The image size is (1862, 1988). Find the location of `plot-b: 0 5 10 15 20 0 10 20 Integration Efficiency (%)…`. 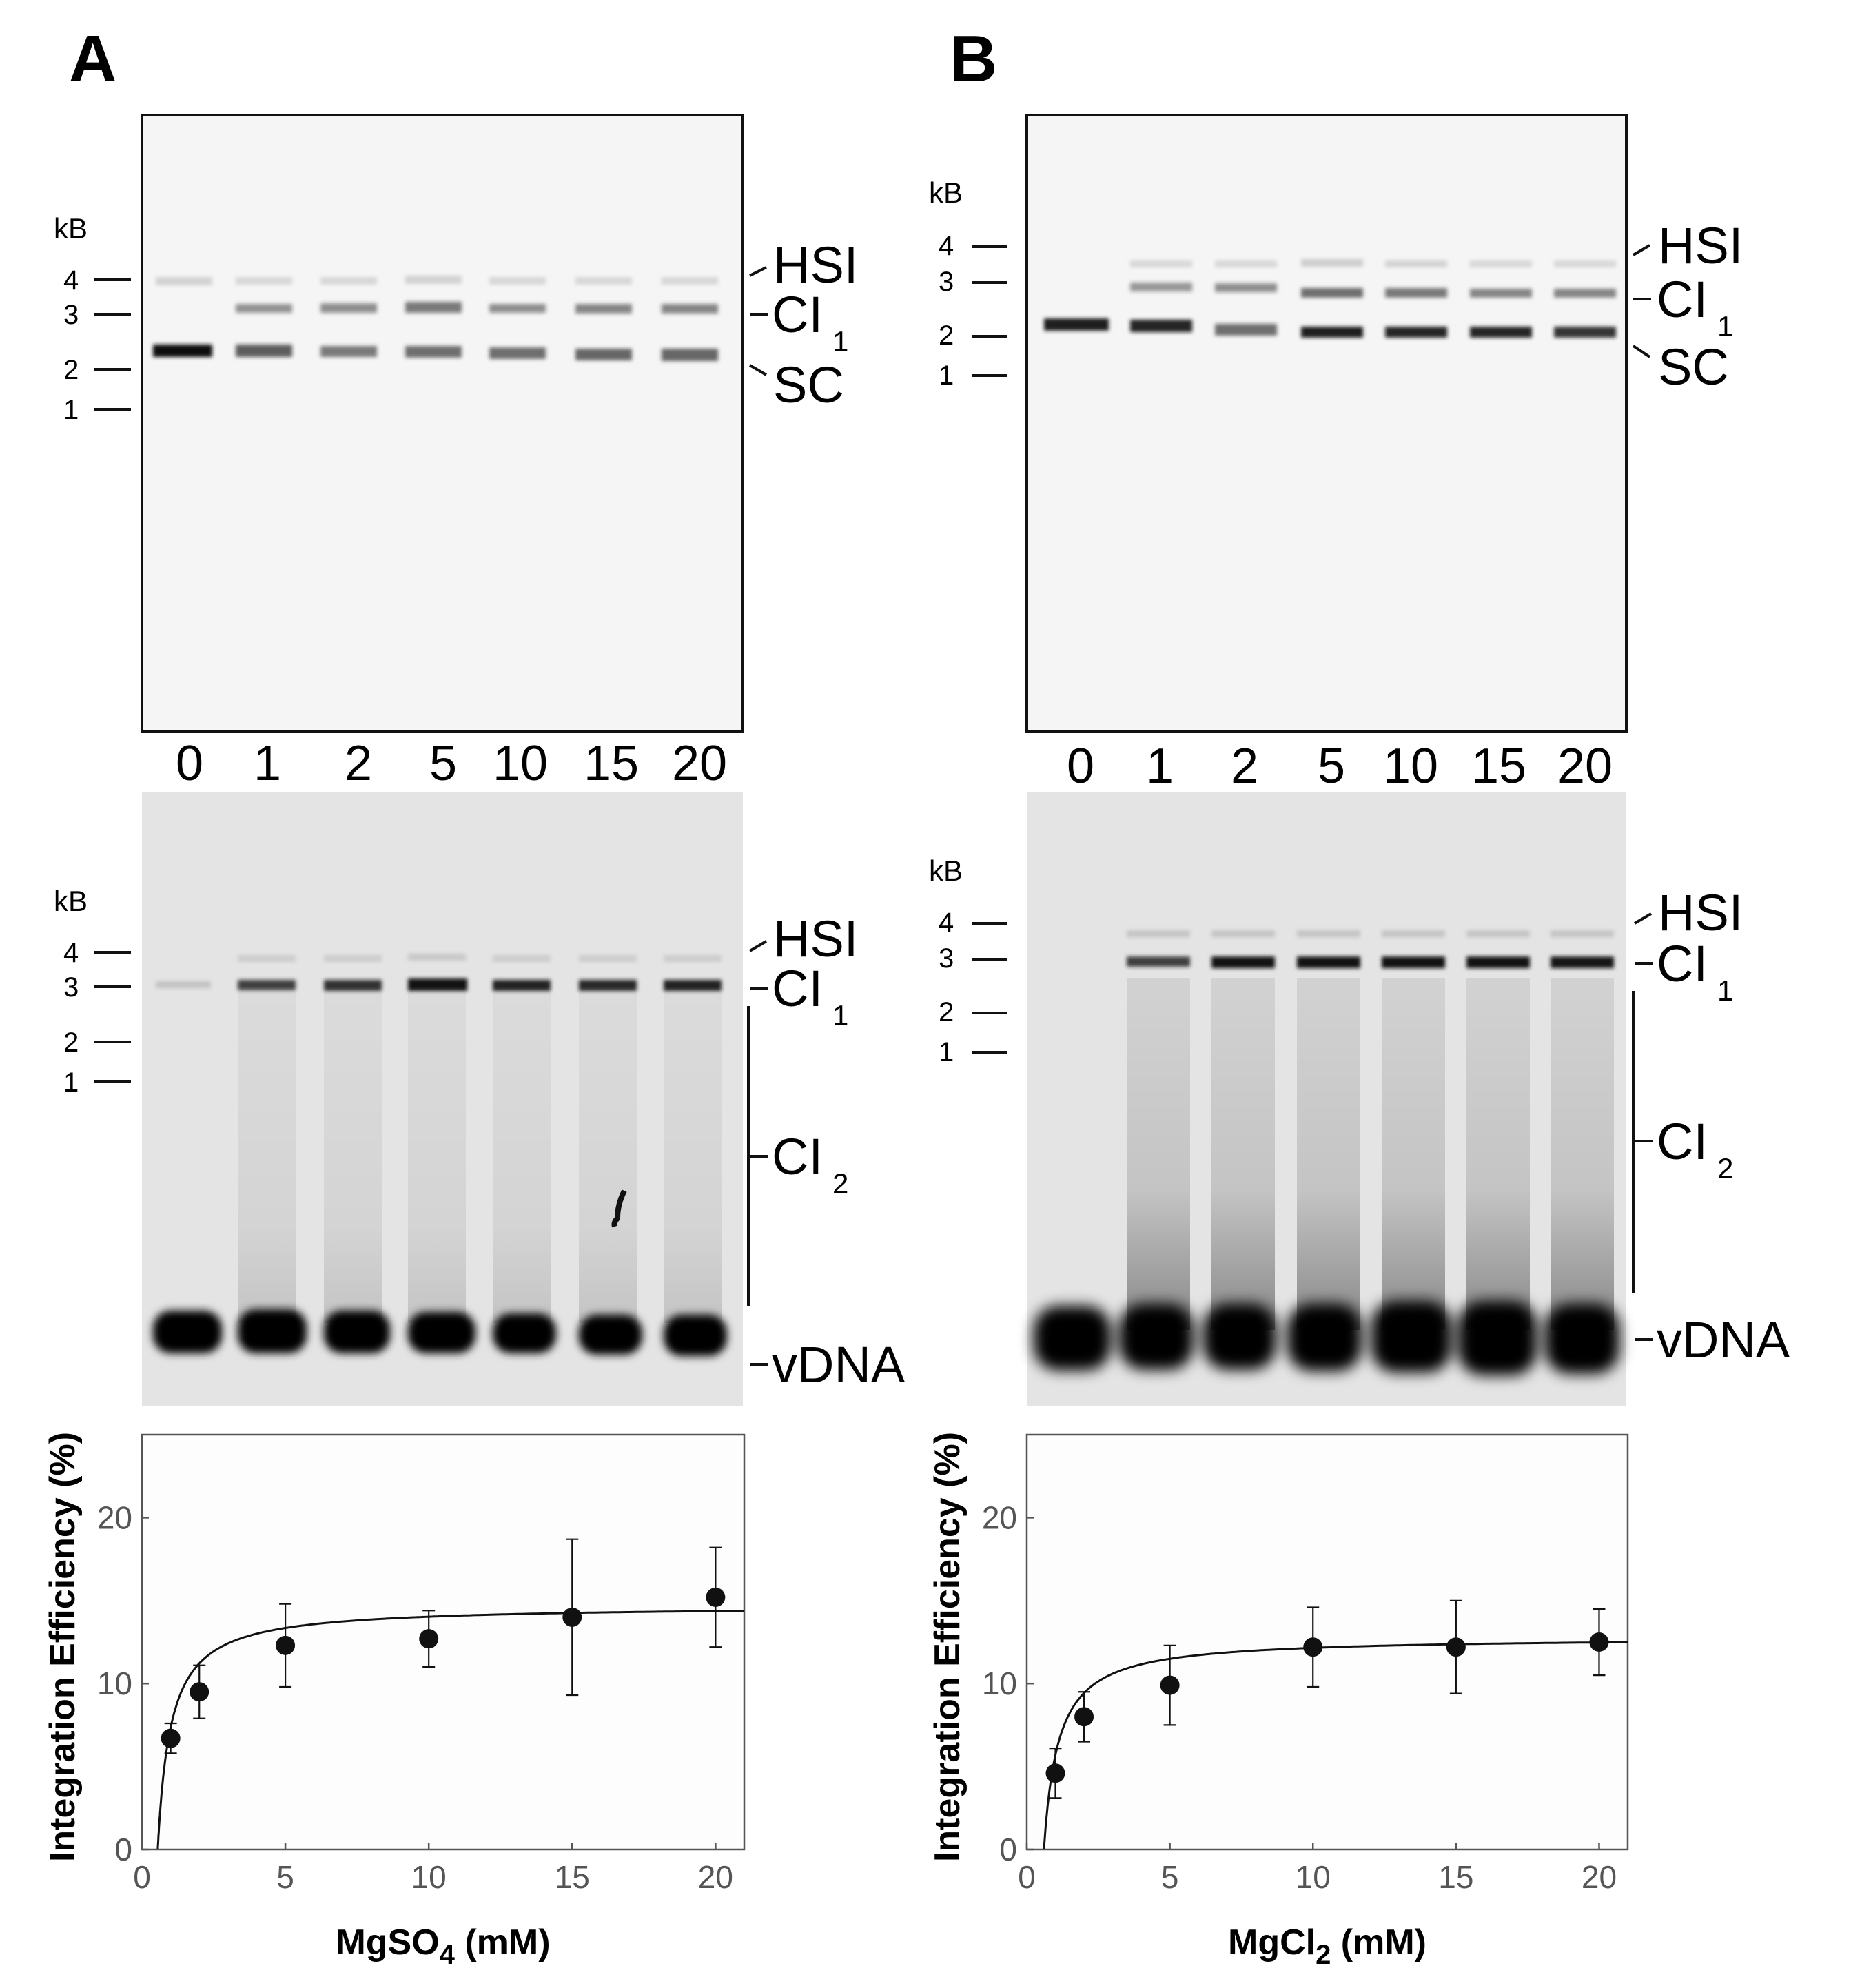

plot-b: 0 5 10 15 20 0 10 20 Integration Efficiency (%)… is located at coordinates (1278, 1701).